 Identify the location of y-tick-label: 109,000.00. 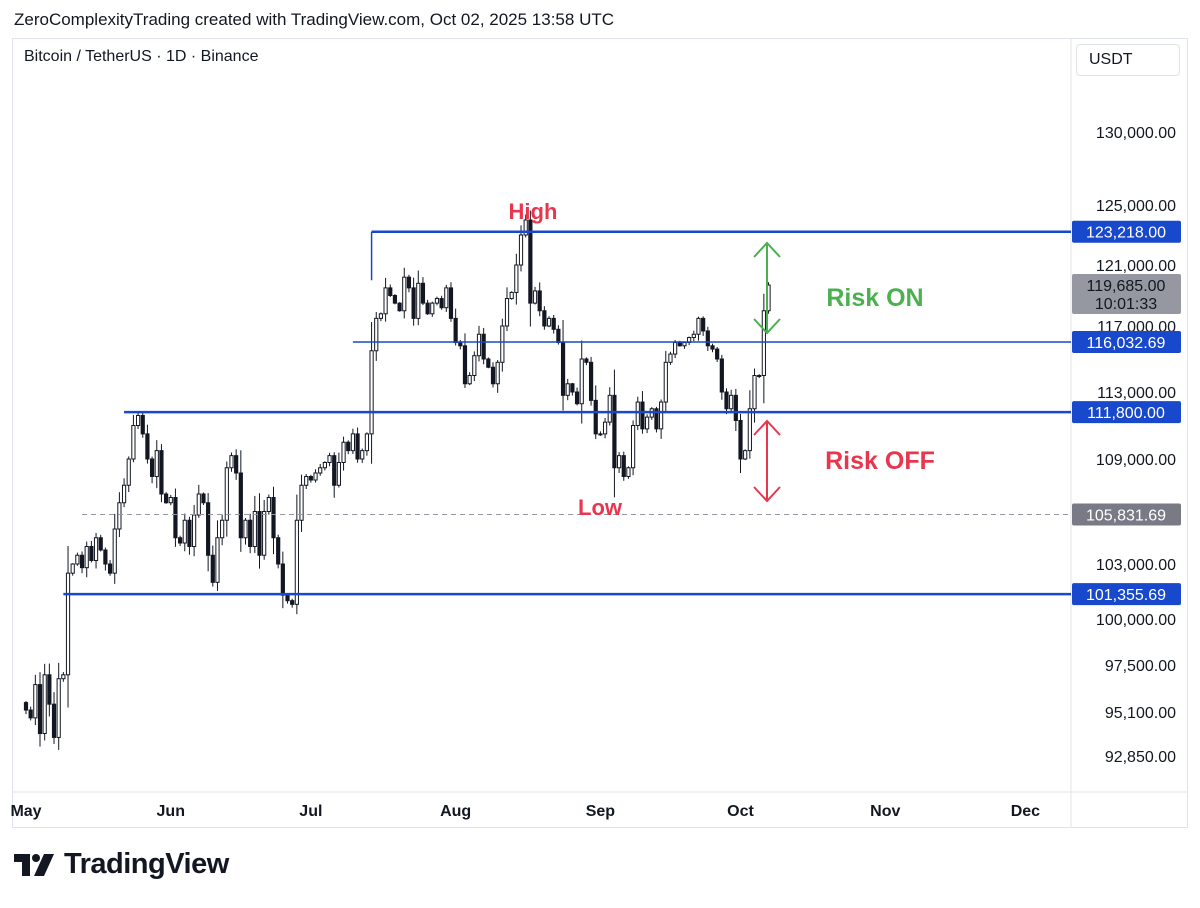
(1136, 460).